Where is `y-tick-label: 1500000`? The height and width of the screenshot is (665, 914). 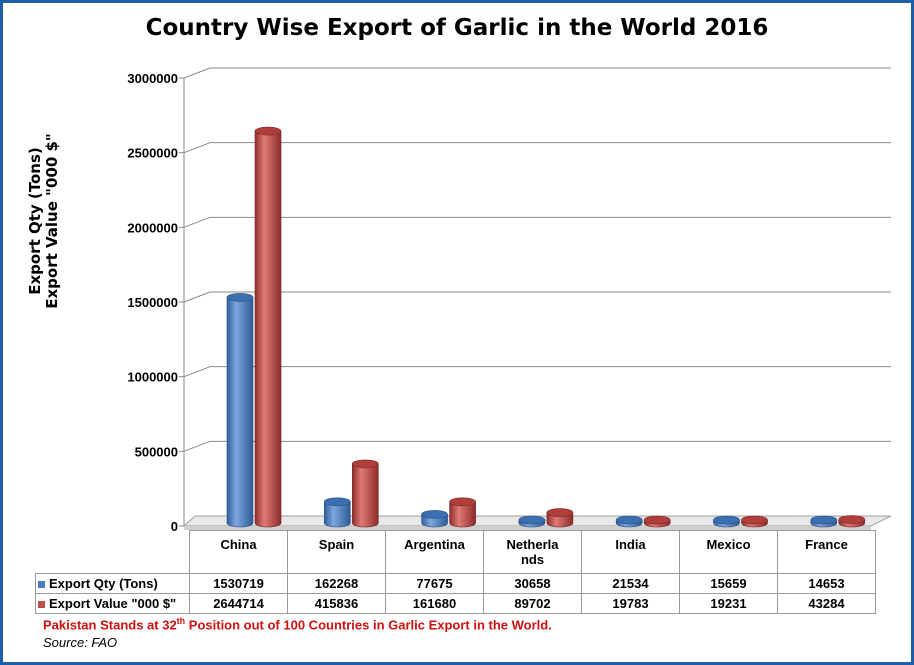
y-tick-label: 1500000 is located at coordinates (152, 302).